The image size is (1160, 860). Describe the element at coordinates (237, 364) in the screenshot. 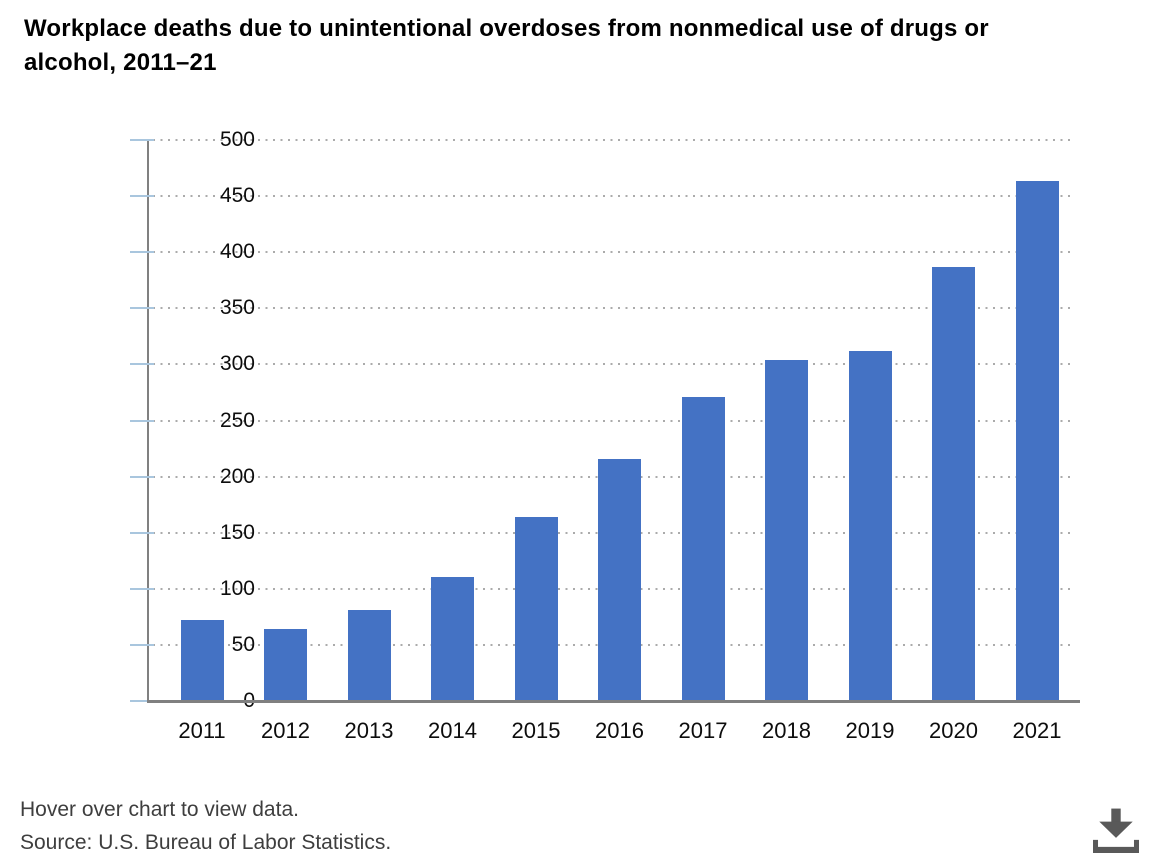

I see `y-axis-label-300: 300` at that location.